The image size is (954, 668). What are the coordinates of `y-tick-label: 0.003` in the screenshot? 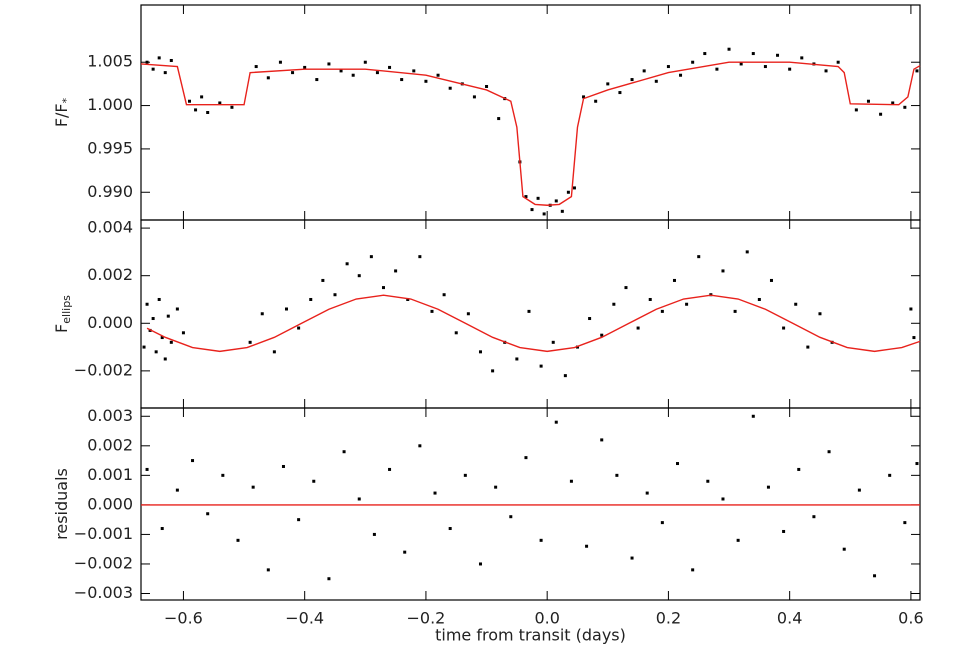 It's located at (110, 415).